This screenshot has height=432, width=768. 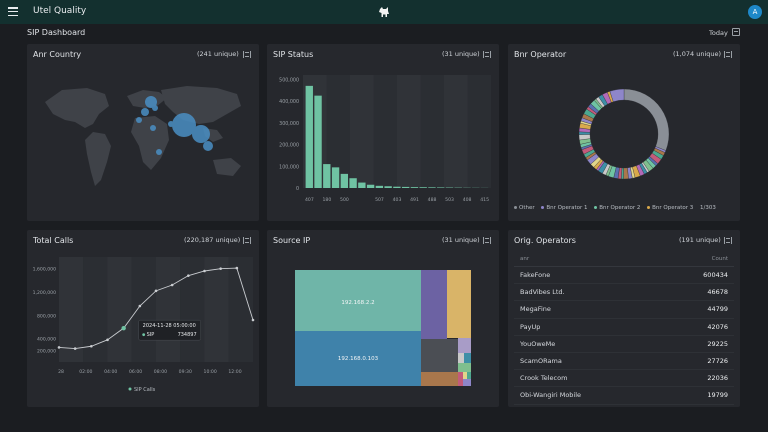 What do you see at coordinates (624, 327) in the screenshot?
I see `table-row: PayUp 42076` at bounding box center [624, 327].